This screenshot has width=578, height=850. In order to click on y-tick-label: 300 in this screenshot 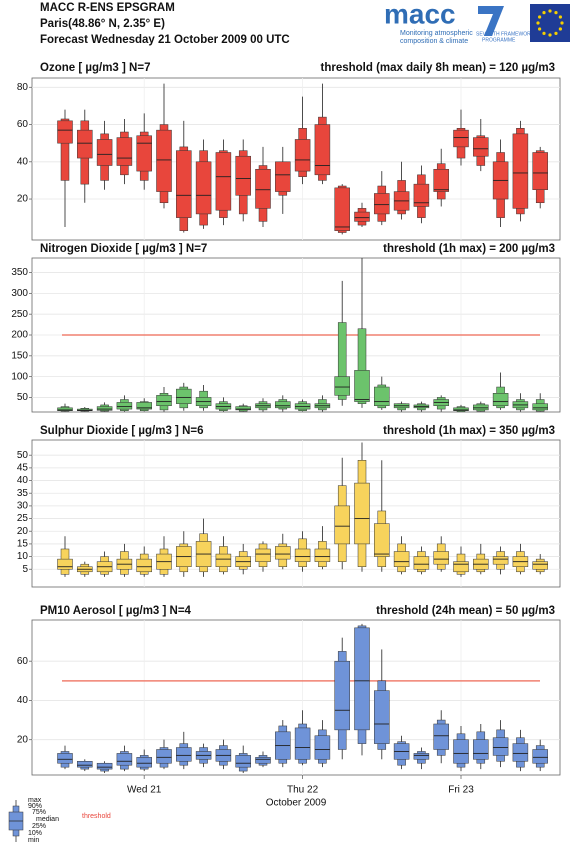, I will do `click(19, 293)`.